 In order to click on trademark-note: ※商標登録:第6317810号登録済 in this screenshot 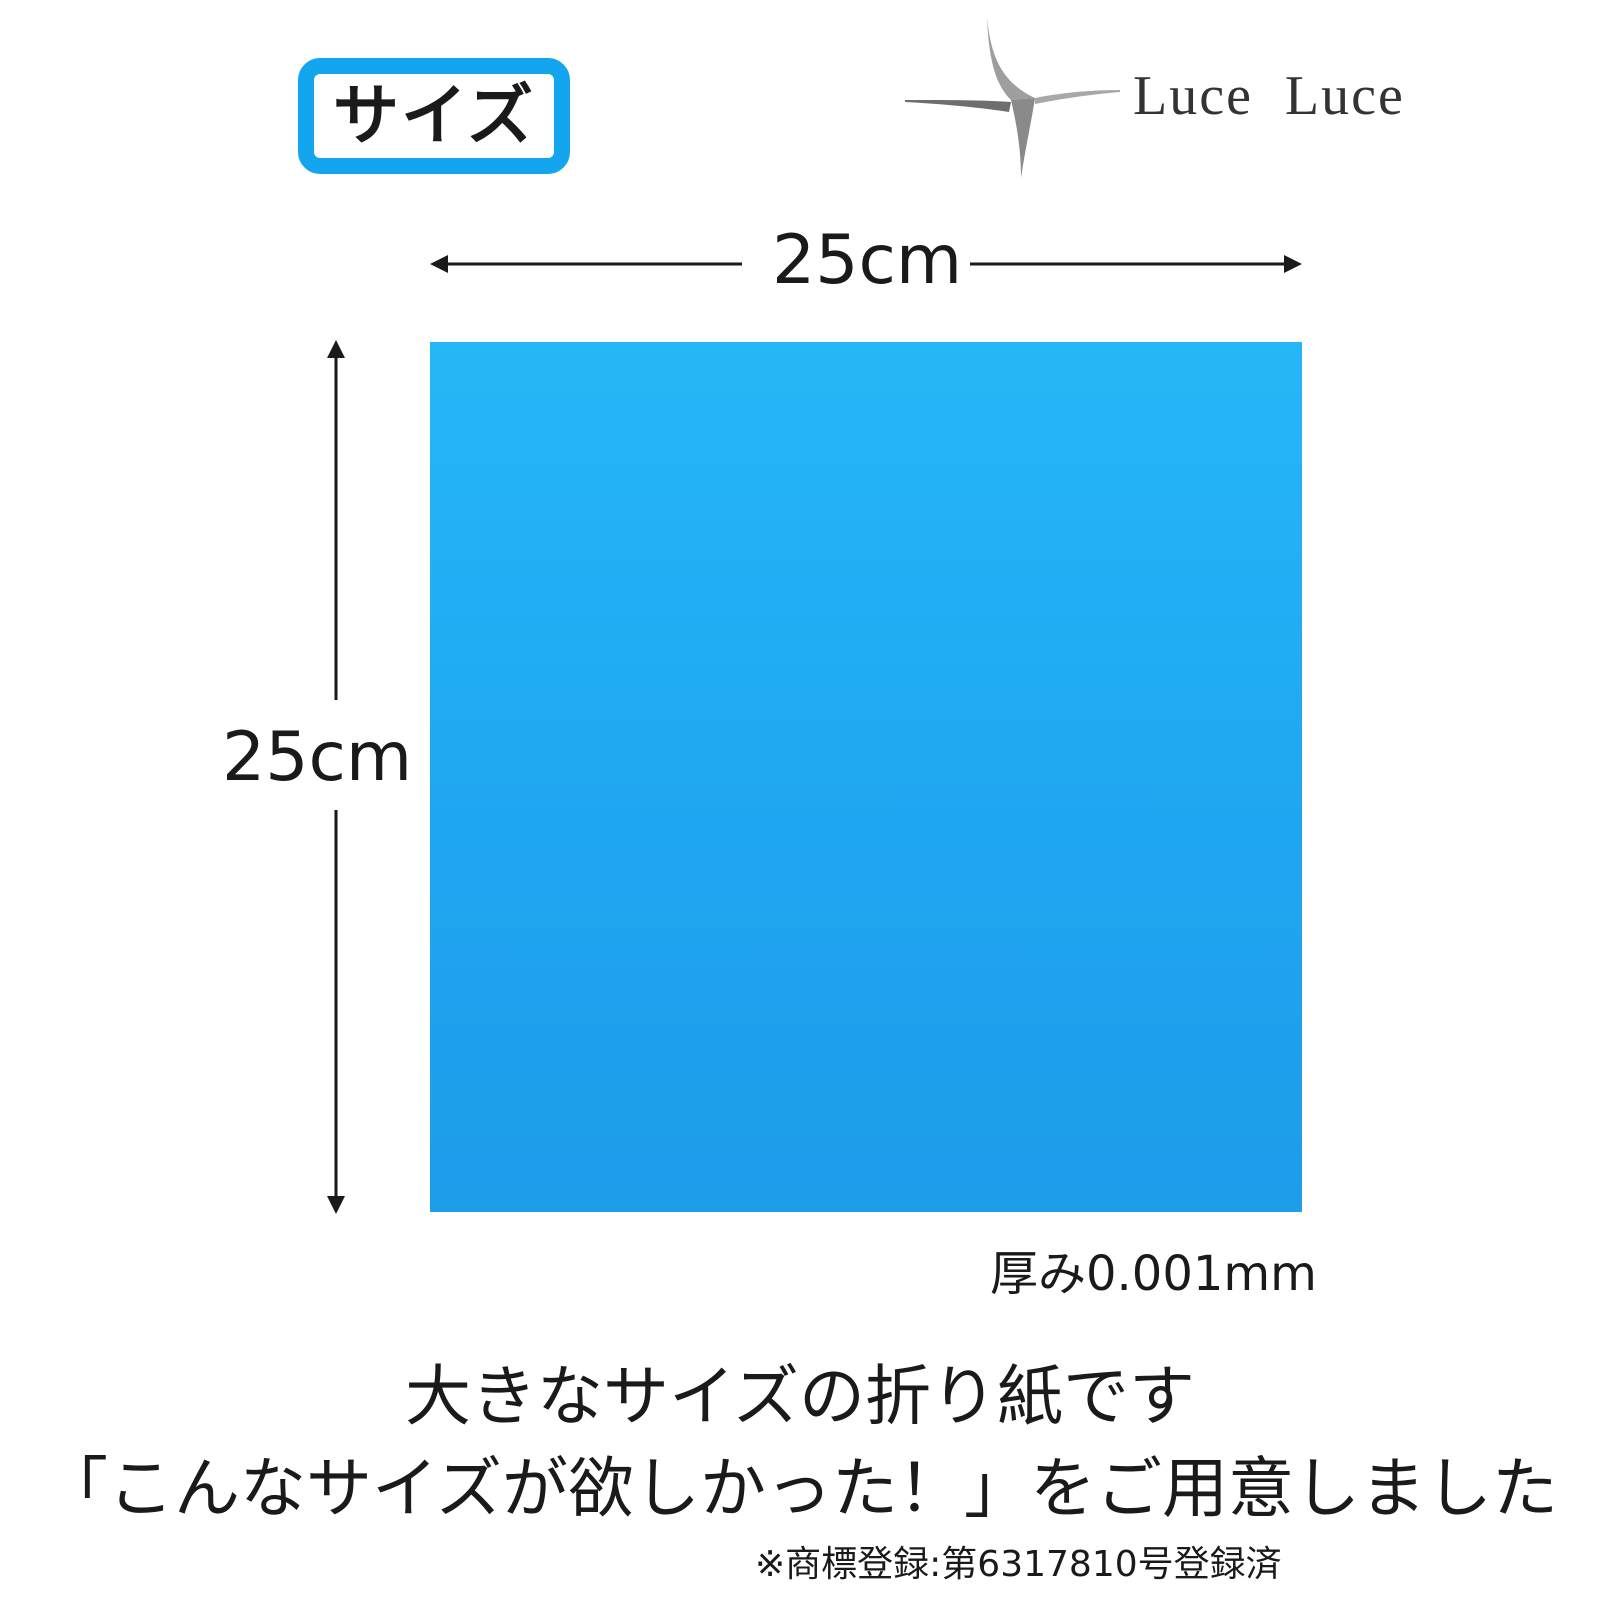, I will do `click(1018, 1564)`.